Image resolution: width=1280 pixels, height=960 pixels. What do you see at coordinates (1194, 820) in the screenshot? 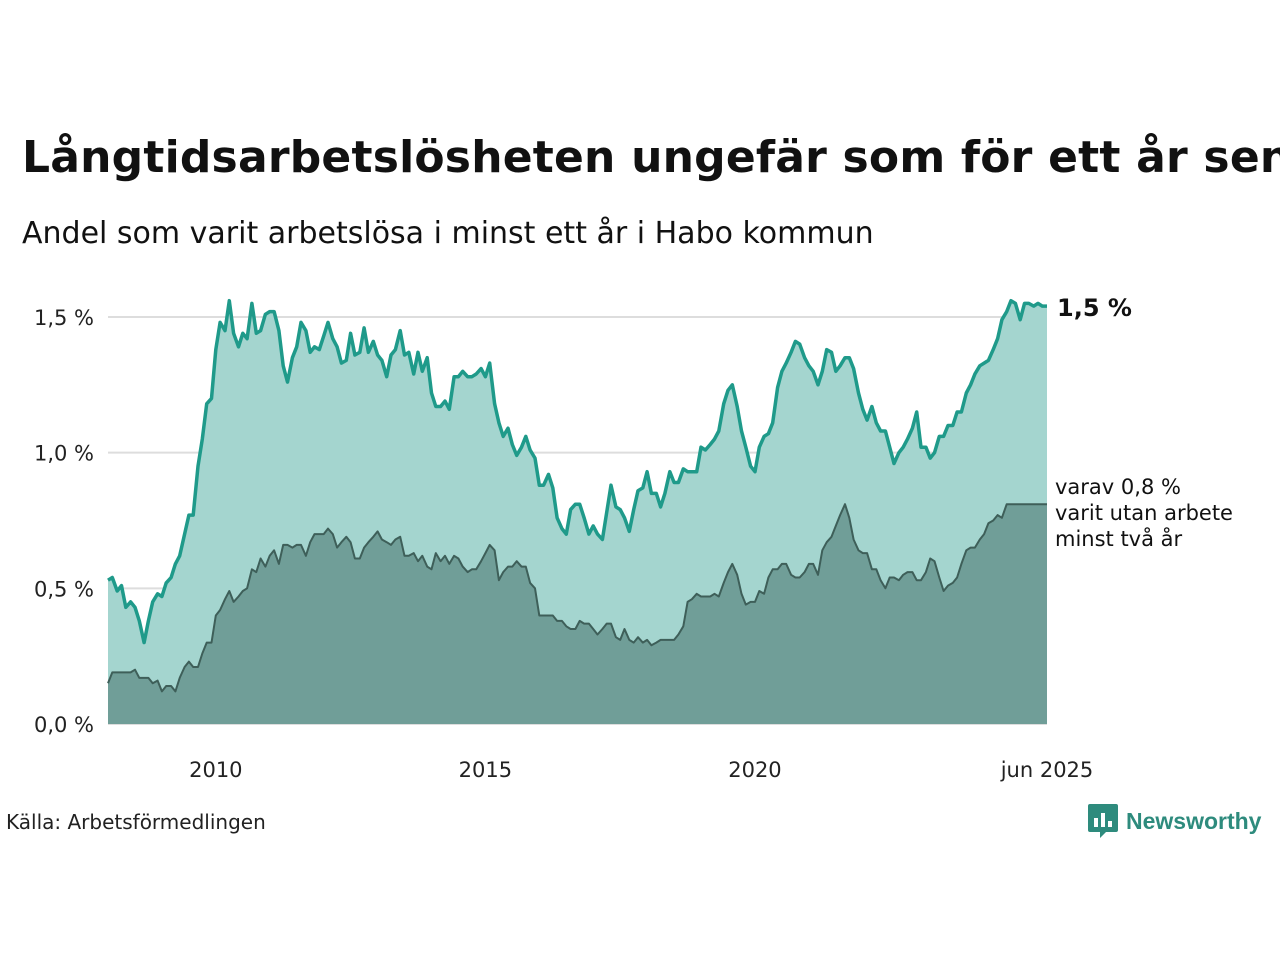
I see `brand-name: Newsworthy` at bounding box center [1194, 820].